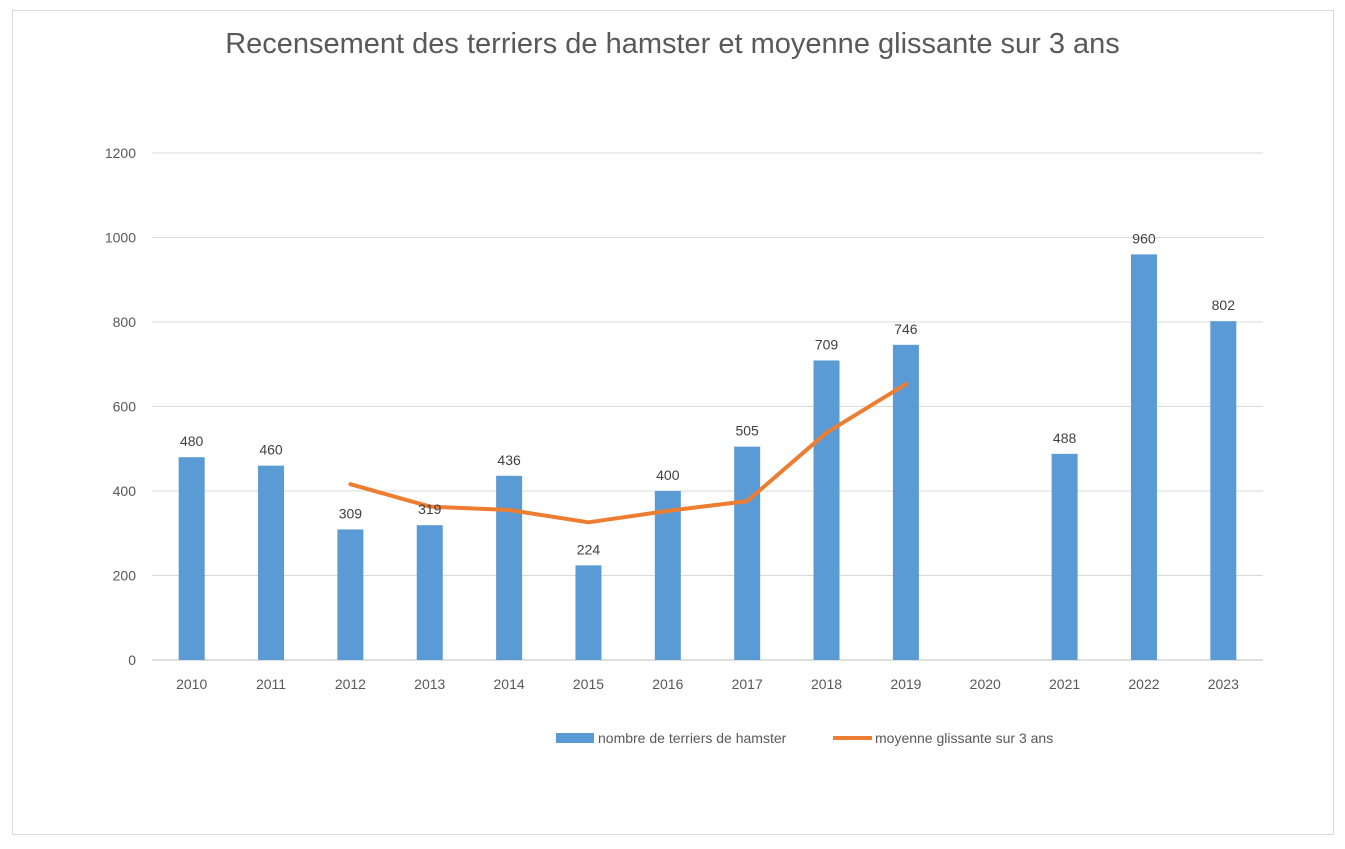 This screenshot has height=849, width=1345. I want to click on y-tick-label: 1000, so click(120, 238).